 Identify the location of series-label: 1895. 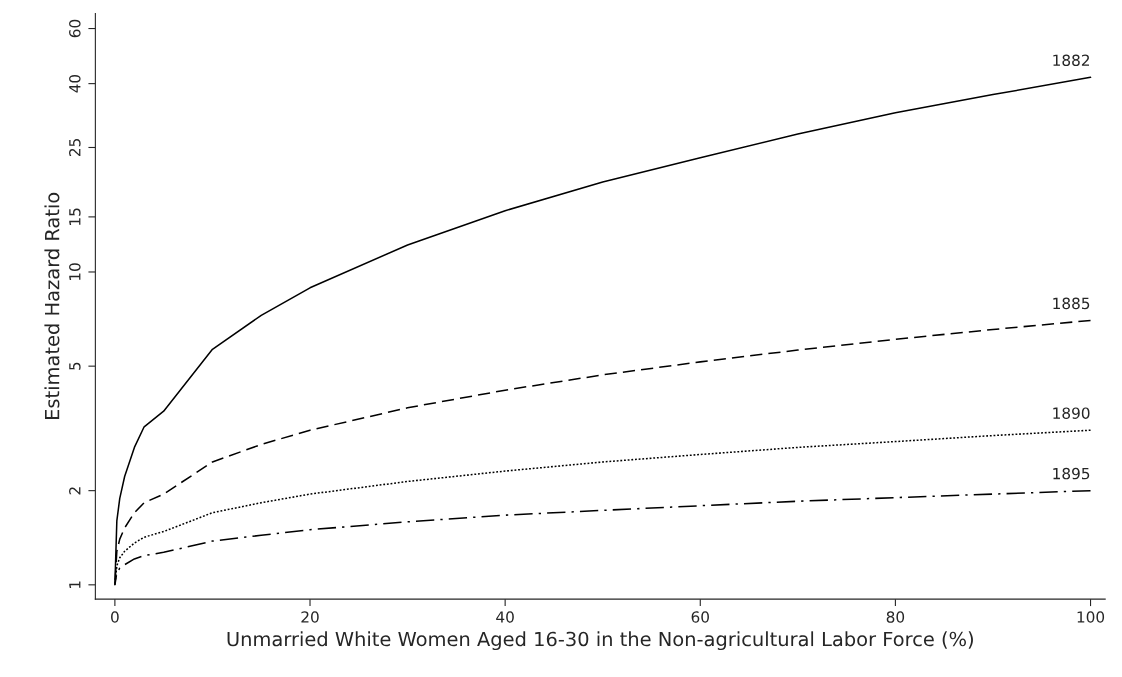
(1071, 473).